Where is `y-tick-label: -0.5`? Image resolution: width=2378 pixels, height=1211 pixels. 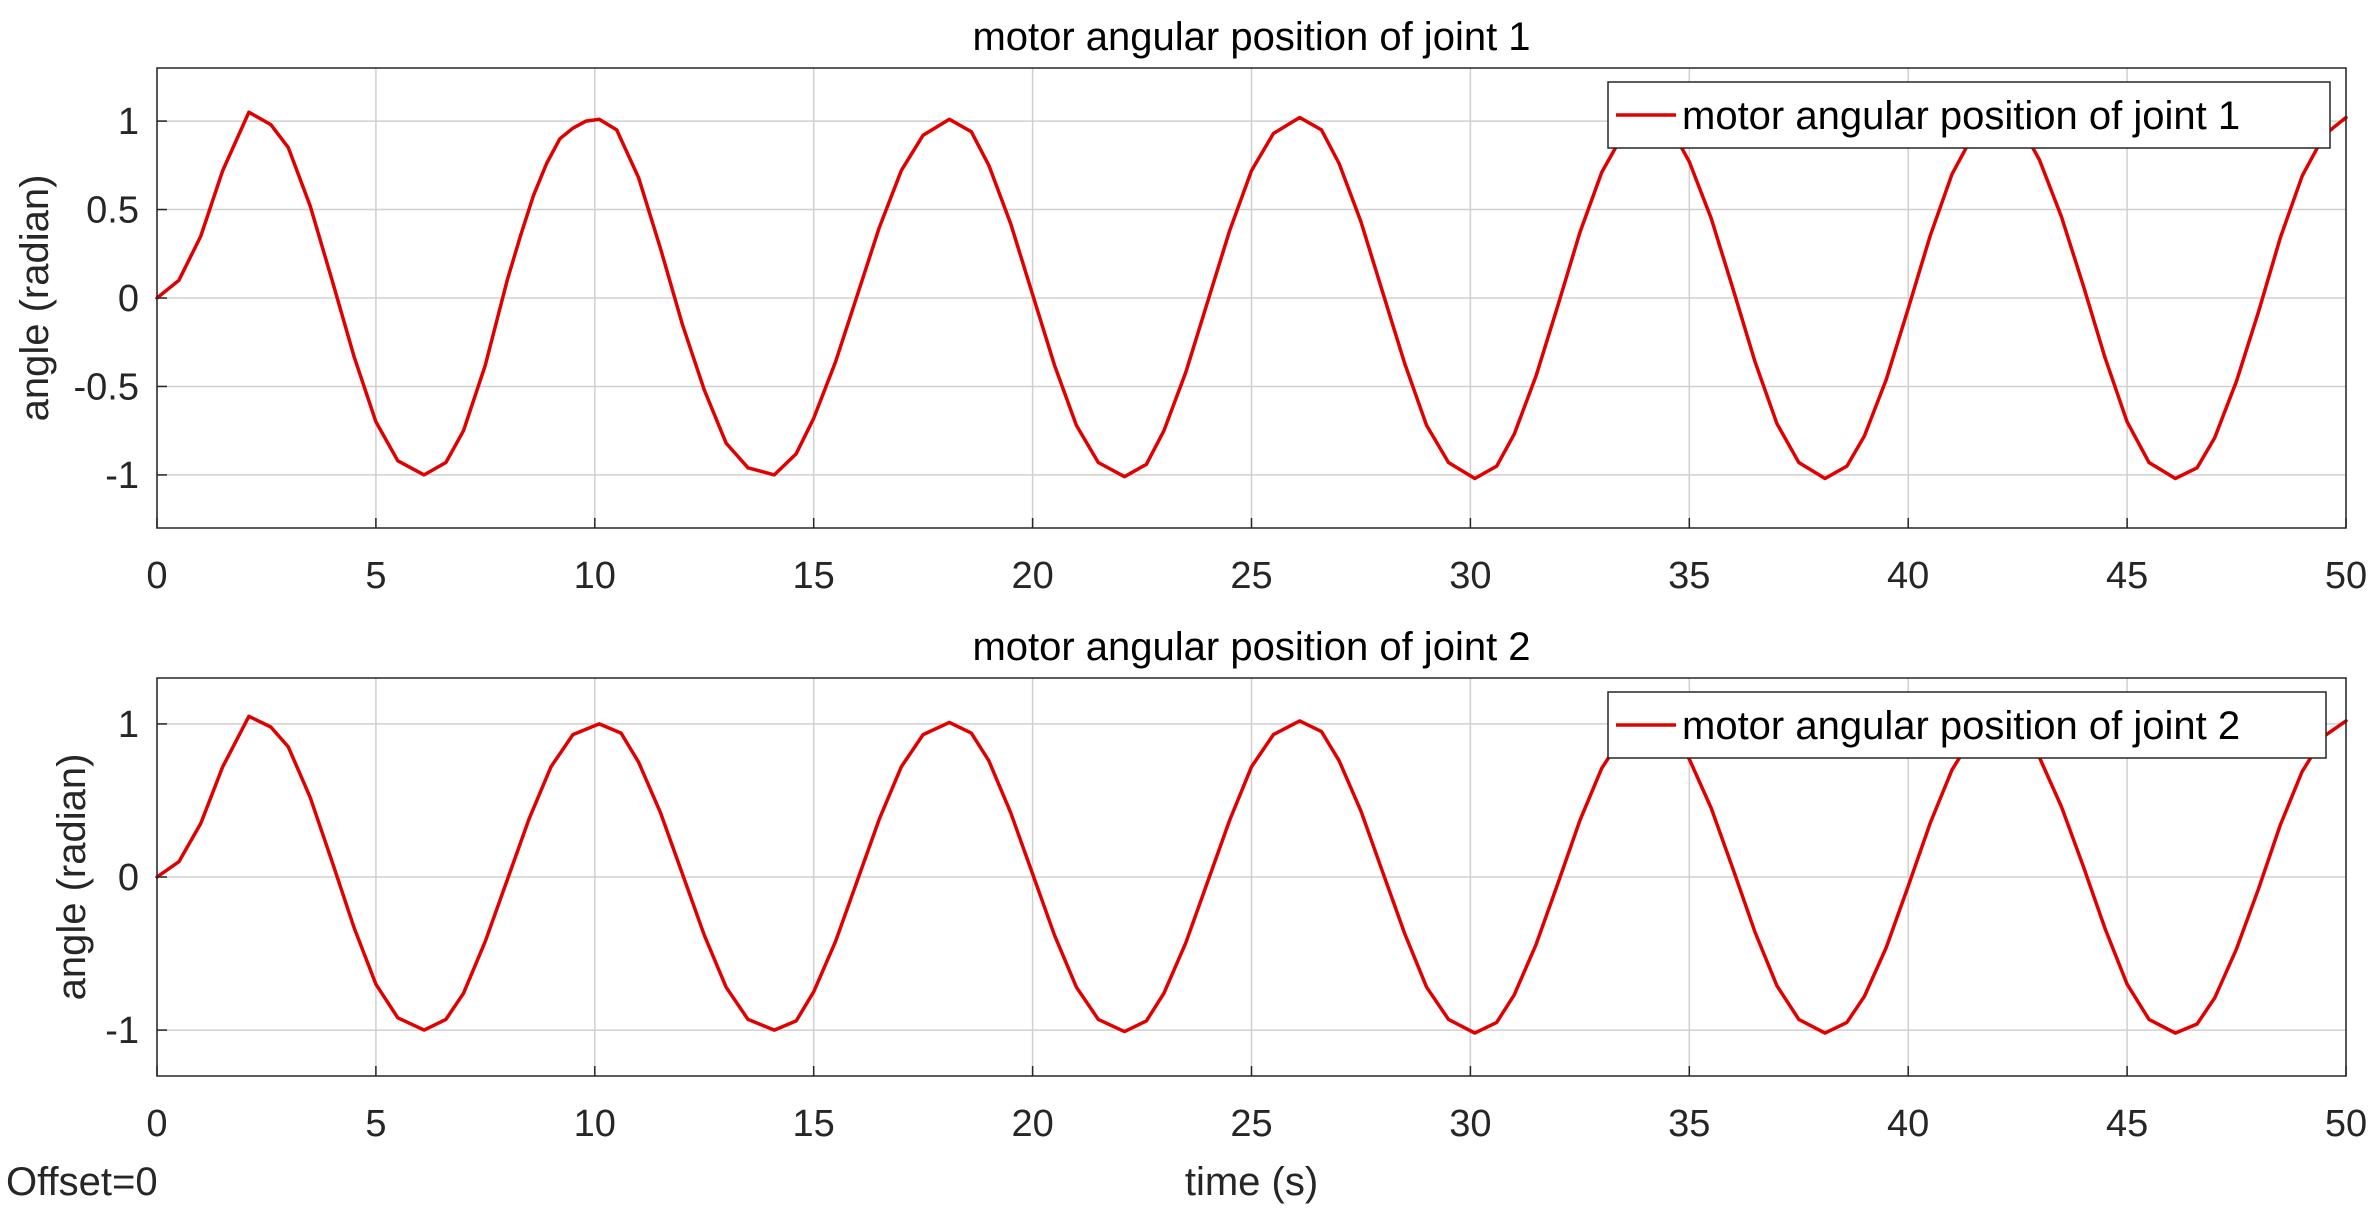 y-tick-label: -0.5 is located at coordinates (106, 387).